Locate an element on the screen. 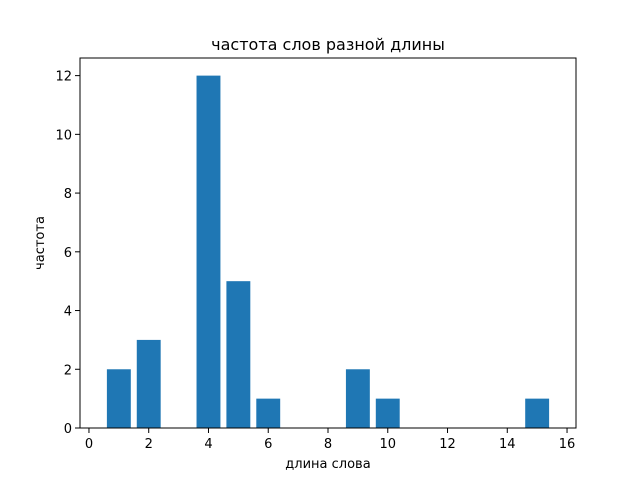 The image size is (640, 480). x-tick-label: 8 is located at coordinates (328, 444).